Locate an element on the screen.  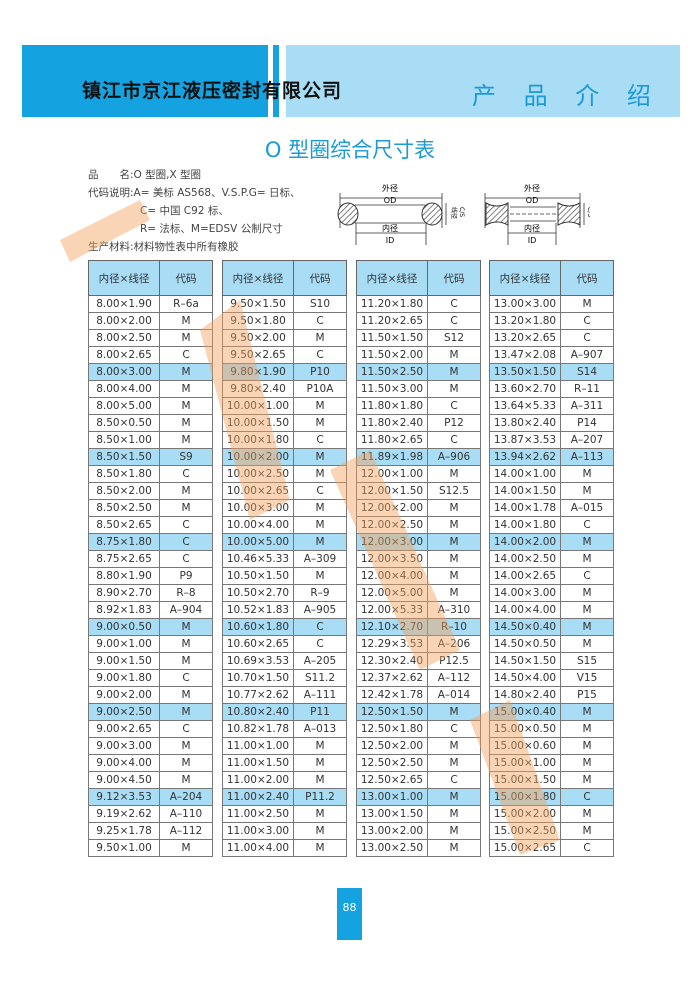
table-row: 13.00×1.50 M is located at coordinates (418, 814).